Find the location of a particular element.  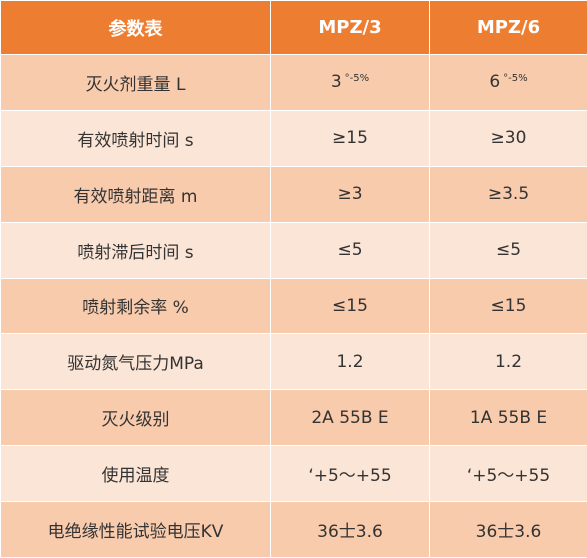

table-row: 有效喷射距离 m ≥3 ≥3.5 is located at coordinates (293, 194).